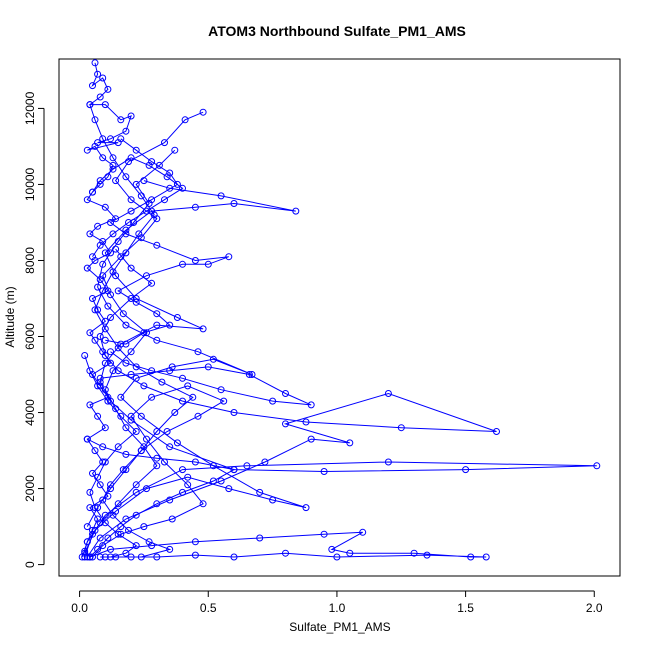  Describe the element at coordinates (594, 608) in the screenshot. I see `x-tick-label: 2.0` at that location.